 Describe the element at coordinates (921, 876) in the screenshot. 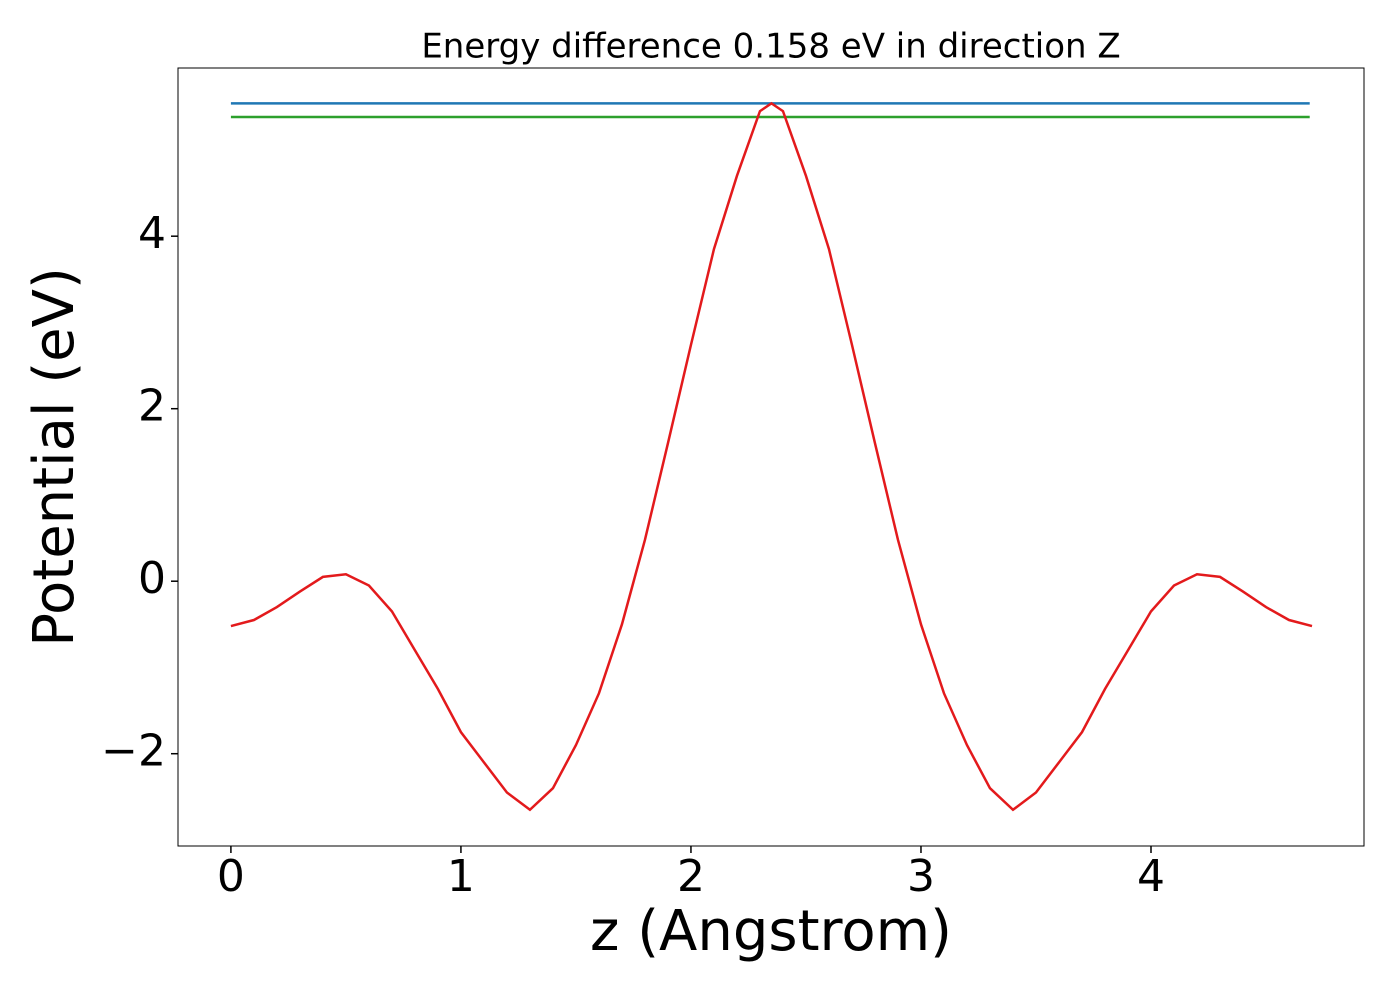

I see `x-tick-label: 3` at that location.